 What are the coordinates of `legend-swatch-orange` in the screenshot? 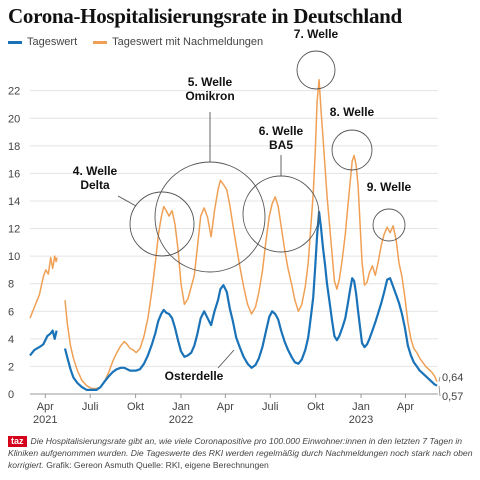 It's located at (100, 42).